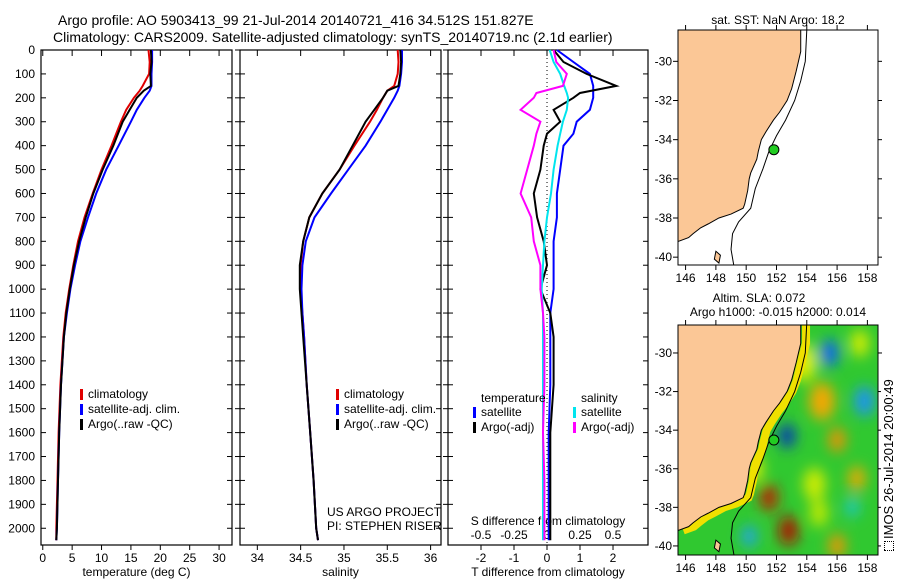  I want to click on x-tick-label: 25, so click(190, 558).